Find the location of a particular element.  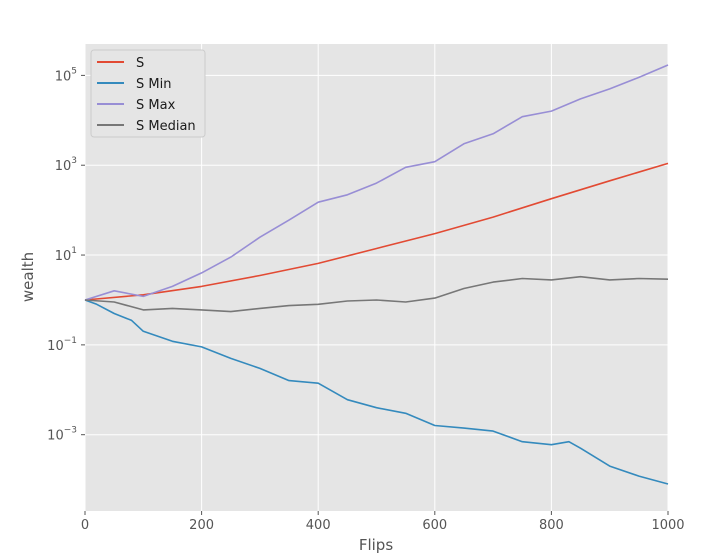

y-tick-label: 10¹ is located at coordinates (66, 255).